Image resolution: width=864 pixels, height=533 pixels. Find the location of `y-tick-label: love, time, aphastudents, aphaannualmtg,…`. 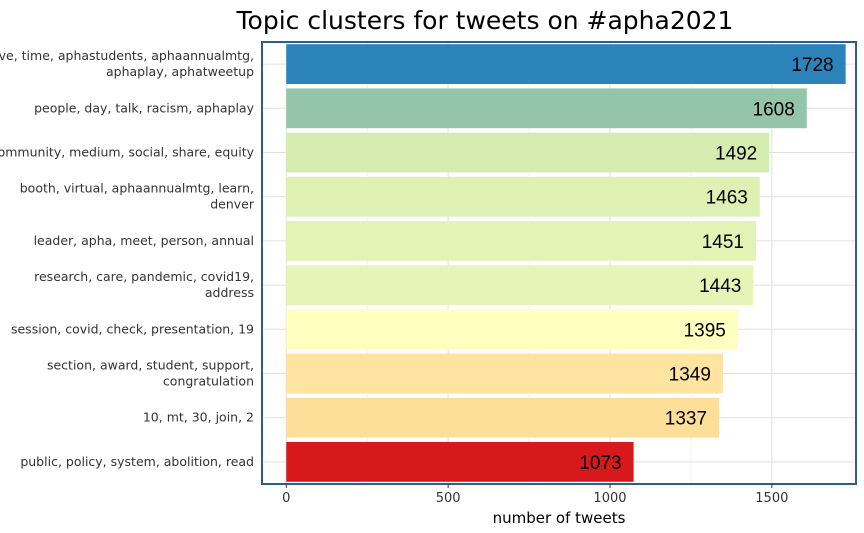

y-tick-label: love, time, aphastudents, aphaannualmtg,… is located at coordinates (127, 63).